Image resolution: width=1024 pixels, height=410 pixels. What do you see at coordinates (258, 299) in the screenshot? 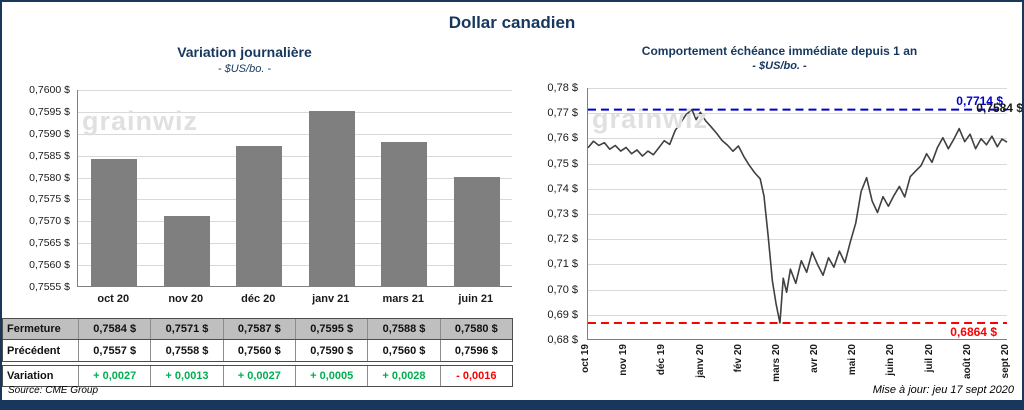
I see `x-tick-label: déc 20` at bounding box center [258, 299].